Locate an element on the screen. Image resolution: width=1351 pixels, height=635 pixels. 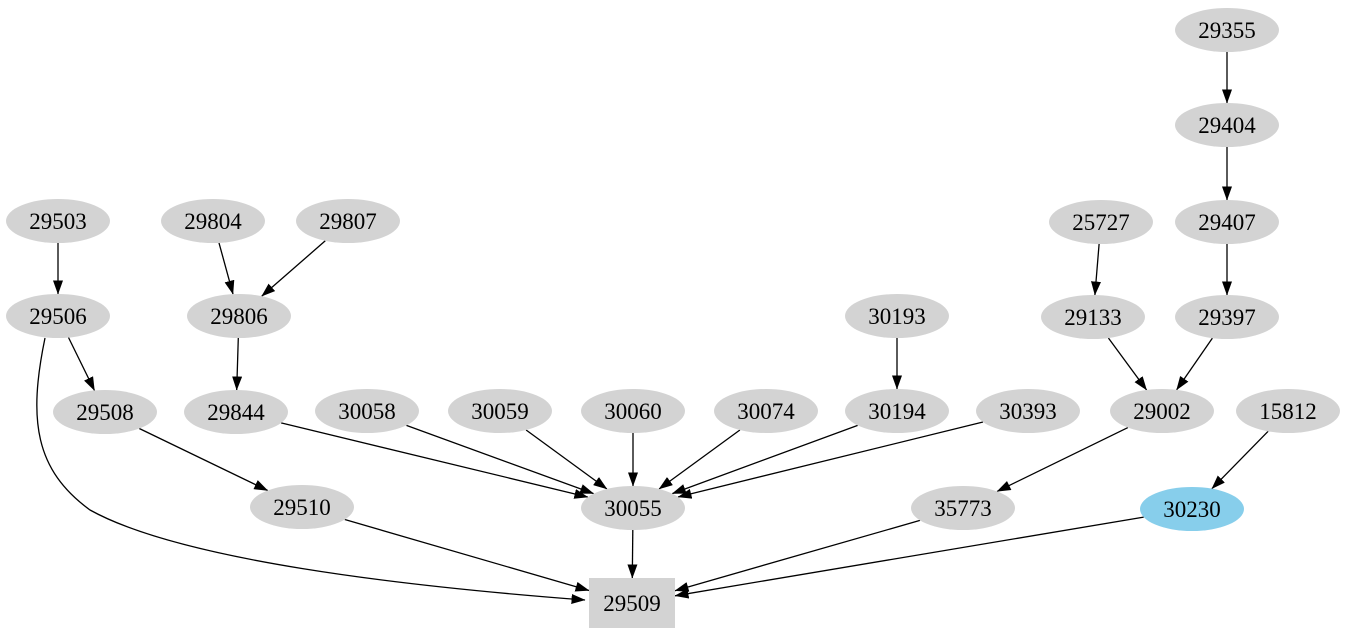
node-30058: 30058 is located at coordinates (367, 411).